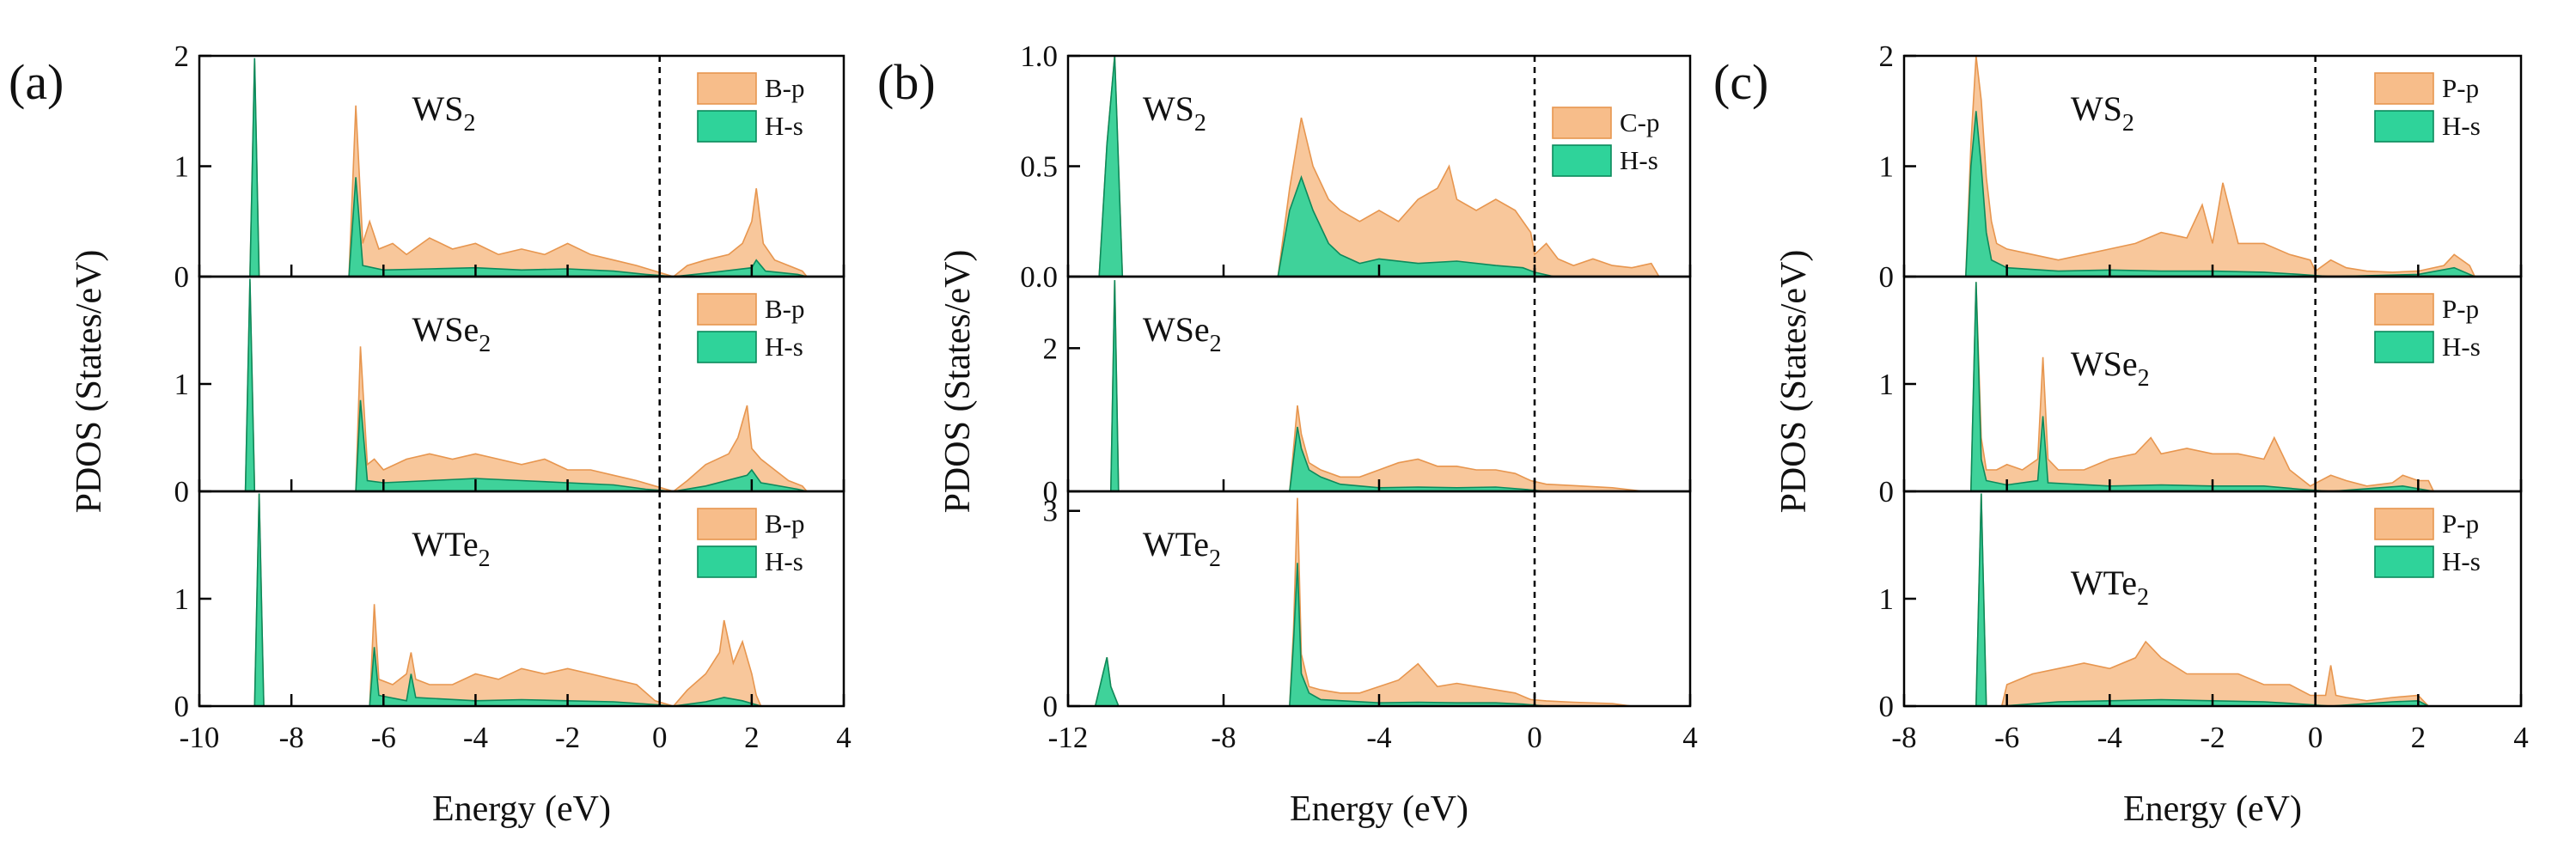  I want to click on x-tick-label: 4, so click(844, 737).